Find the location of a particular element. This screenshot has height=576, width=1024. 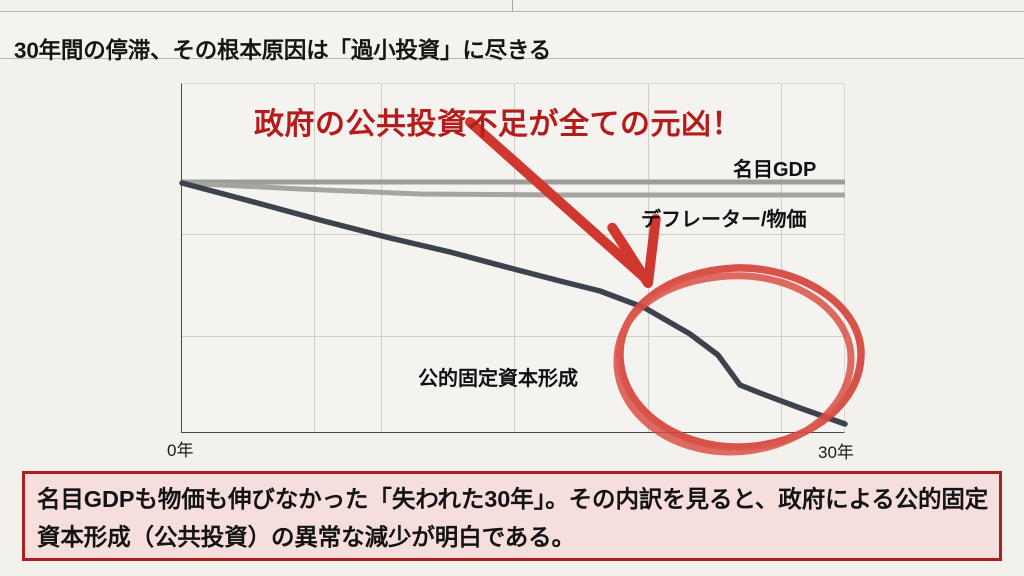

x-axis-tick-end: 30年 is located at coordinates (836, 452).